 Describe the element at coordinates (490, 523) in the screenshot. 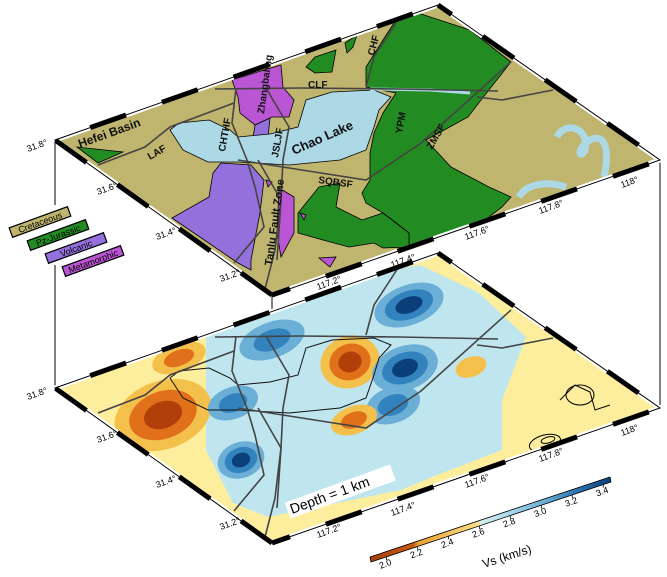

I see `colorbar: 2.0 2.2 2.4 2.6 2.8 3.0 3.2 3.4 Vs (km/s)` at that location.